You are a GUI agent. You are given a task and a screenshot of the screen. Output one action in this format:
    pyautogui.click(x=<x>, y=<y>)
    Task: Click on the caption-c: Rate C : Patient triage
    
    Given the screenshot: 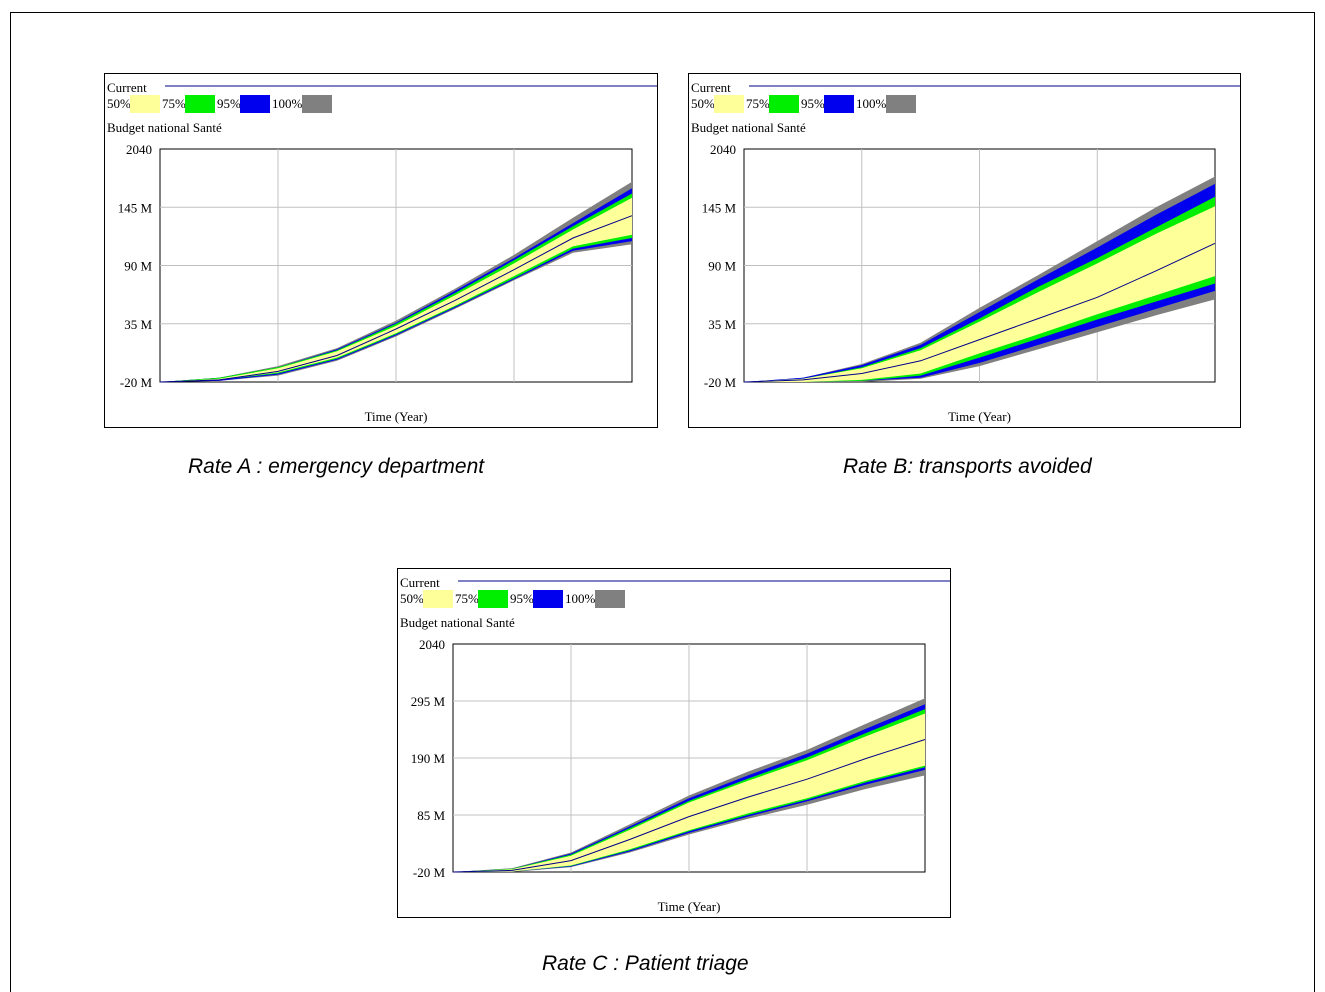 What is the action you would take?
    pyautogui.click(x=645, y=963)
    